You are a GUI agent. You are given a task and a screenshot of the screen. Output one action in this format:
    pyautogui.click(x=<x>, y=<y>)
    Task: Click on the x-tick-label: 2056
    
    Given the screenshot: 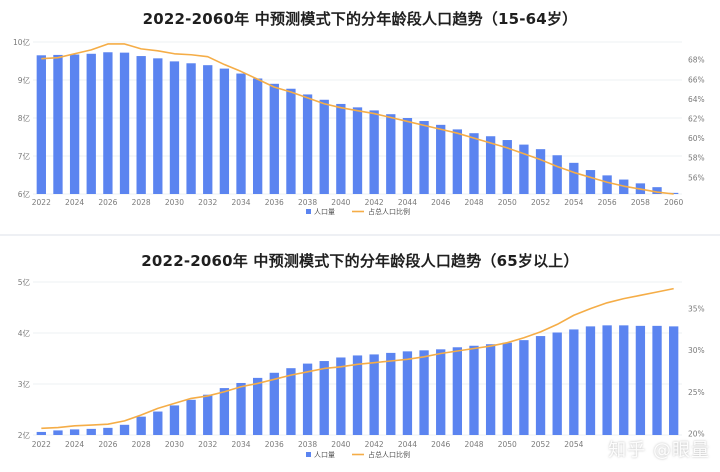 What is the action you would take?
    pyautogui.click(x=607, y=202)
    